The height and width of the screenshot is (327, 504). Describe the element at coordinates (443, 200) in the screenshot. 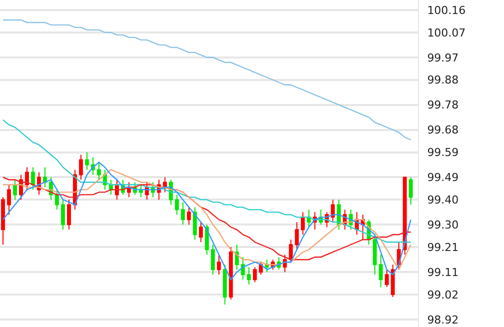

I see `y-tick-label: 99.40` at that location.